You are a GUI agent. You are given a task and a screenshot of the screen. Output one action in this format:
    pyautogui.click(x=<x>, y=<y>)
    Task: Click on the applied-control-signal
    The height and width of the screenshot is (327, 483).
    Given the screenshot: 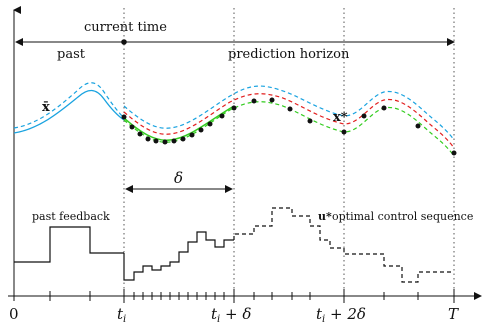 What is the action you would take?
    pyautogui.click(x=178, y=256)
    